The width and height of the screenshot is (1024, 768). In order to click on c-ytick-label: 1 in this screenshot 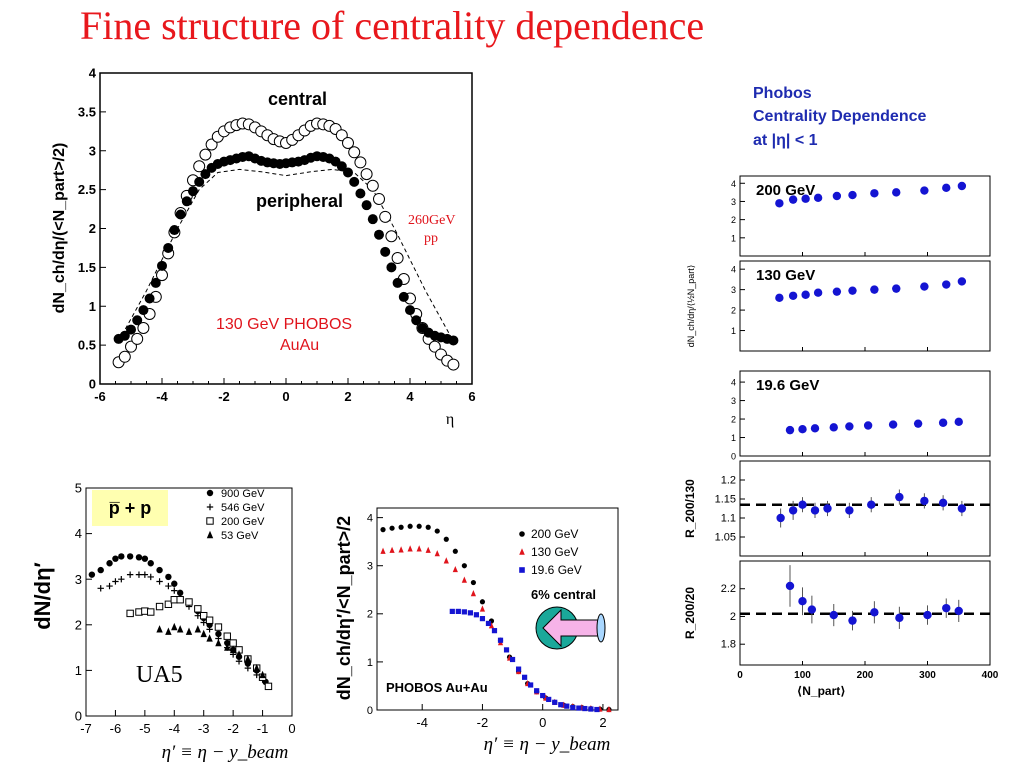, I will do `click(370, 663)`.